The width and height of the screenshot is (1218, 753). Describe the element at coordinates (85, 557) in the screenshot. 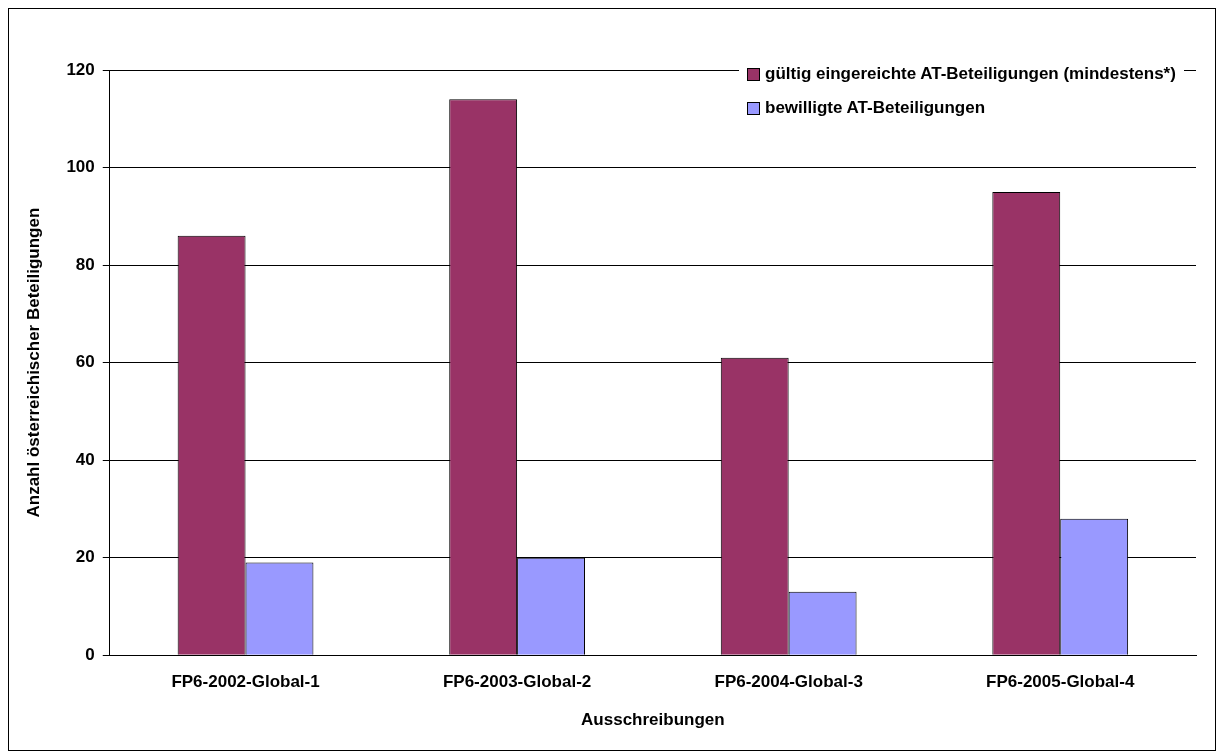

I see `y-tick-label: 20` at that location.